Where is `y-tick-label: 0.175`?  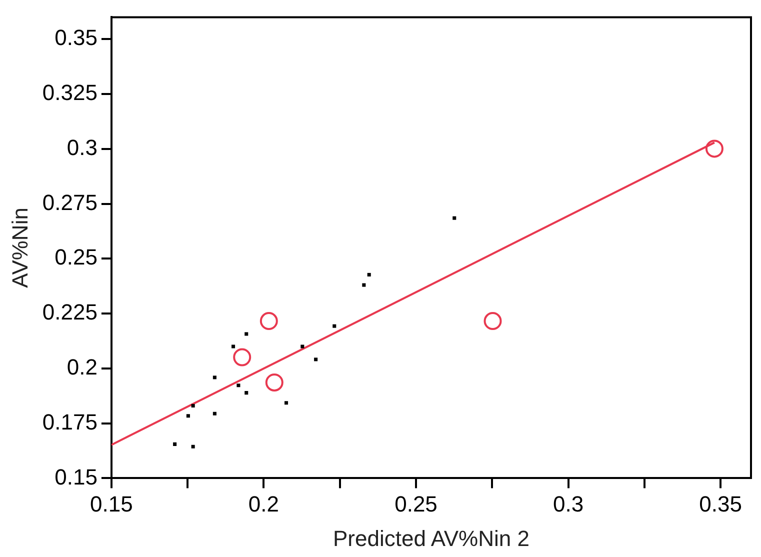
y-tick-label: 0.175 is located at coordinates (70, 421).